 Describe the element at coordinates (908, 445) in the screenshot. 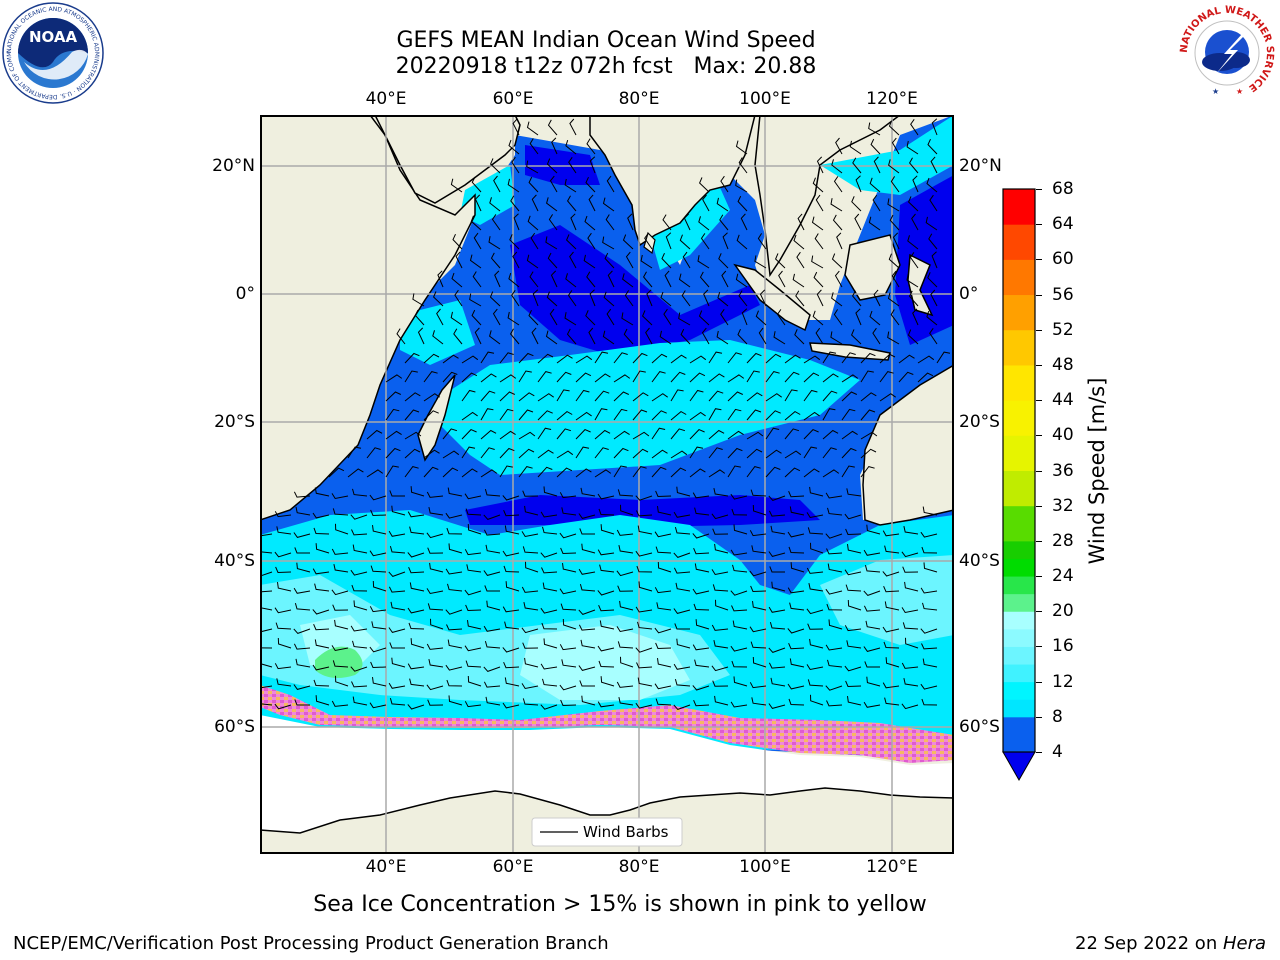

I see `australia-land` at that location.